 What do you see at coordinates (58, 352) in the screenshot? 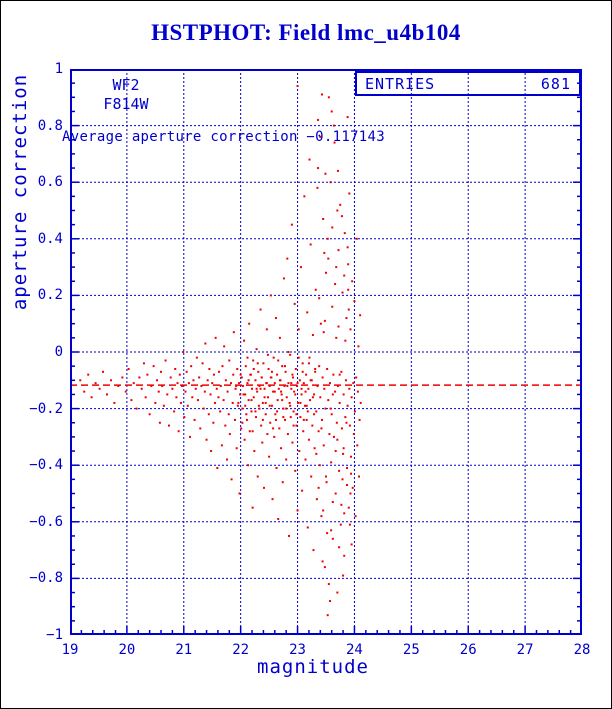
I see `y-tick-label: 0` at bounding box center [58, 352].